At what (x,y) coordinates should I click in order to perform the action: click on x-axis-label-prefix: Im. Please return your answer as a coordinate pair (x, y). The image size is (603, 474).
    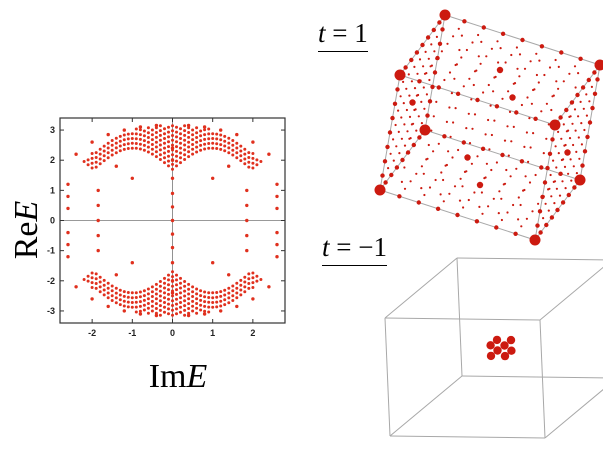
    Looking at the image, I should click on (167, 376).